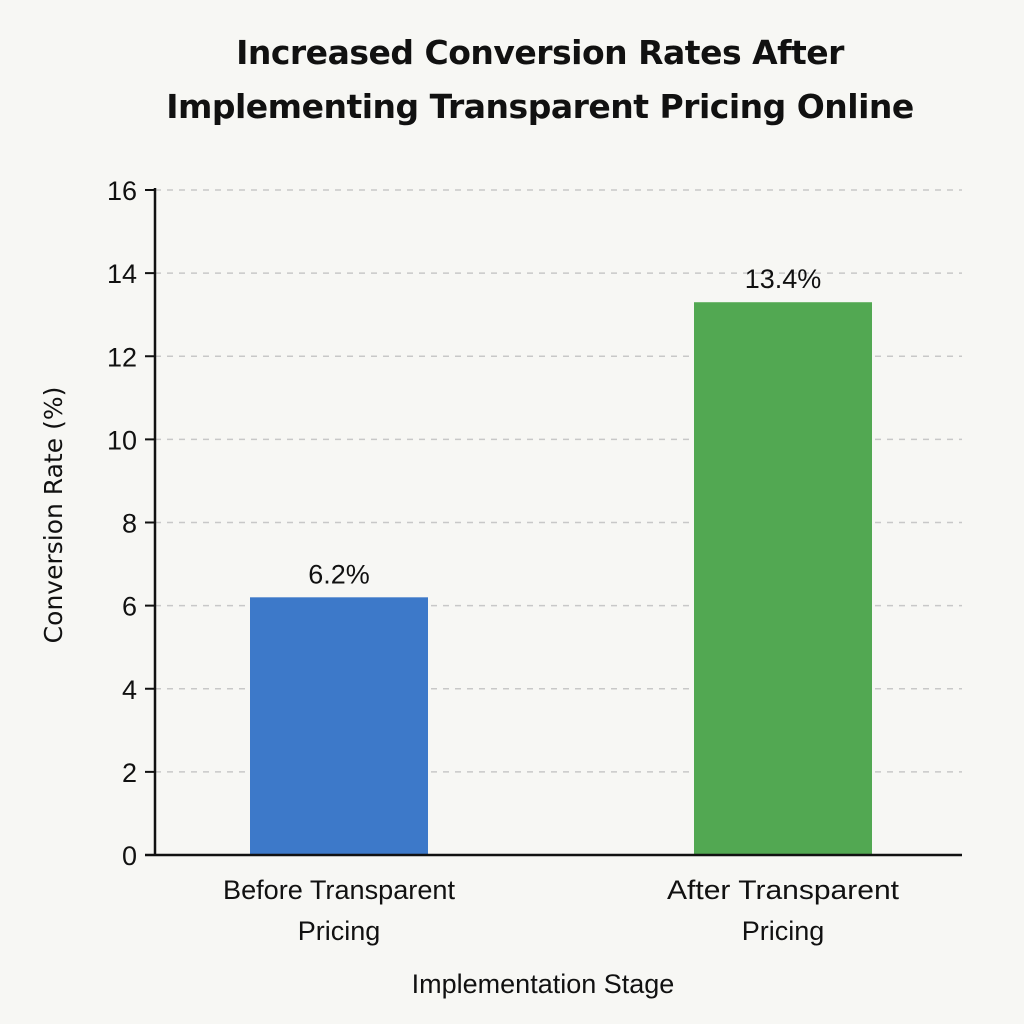 This screenshot has height=1024, width=1024. What do you see at coordinates (339, 574) in the screenshot?
I see `bar-data-label: 6.2%` at bounding box center [339, 574].